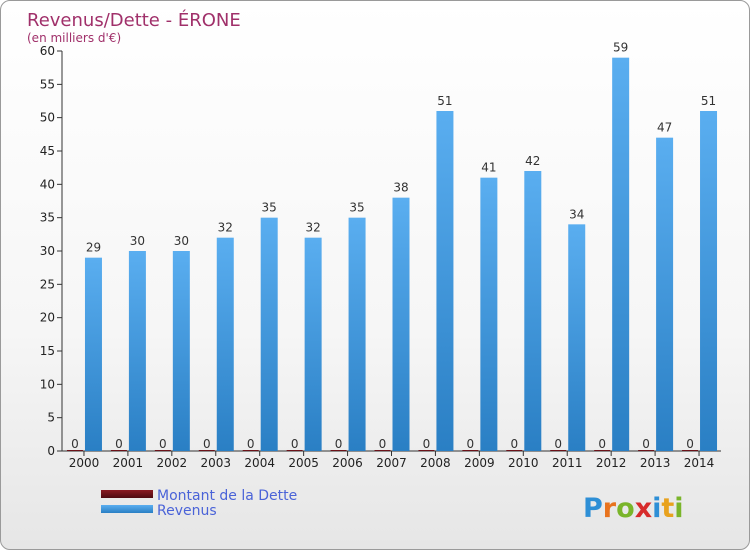 The height and width of the screenshot is (550, 750). I want to click on x-tick-label: 2011, so click(567, 463).